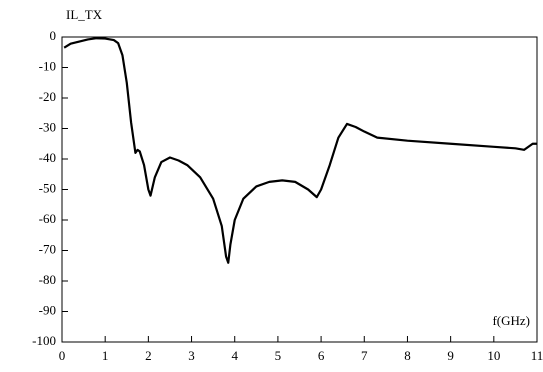 The image size is (543, 372). Describe the element at coordinates (450, 355) in the screenshot. I see `x-tick-label: 9` at that location.